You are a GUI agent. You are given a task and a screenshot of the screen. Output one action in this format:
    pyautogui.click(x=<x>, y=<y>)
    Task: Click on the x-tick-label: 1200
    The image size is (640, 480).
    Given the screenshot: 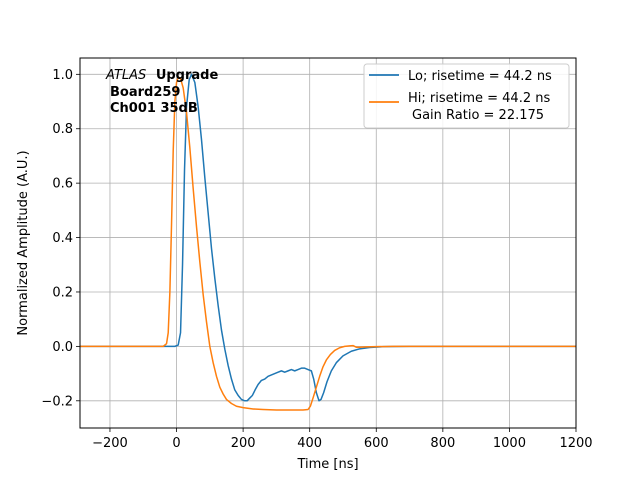 What is the action you would take?
    pyautogui.click(x=575, y=443)
    